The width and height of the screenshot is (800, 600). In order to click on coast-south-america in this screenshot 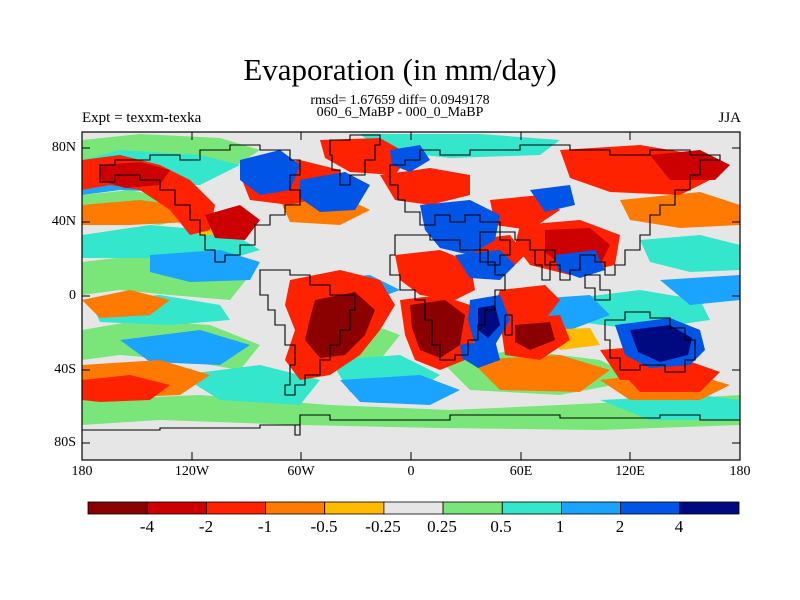, I will do `click(307, 332)`.